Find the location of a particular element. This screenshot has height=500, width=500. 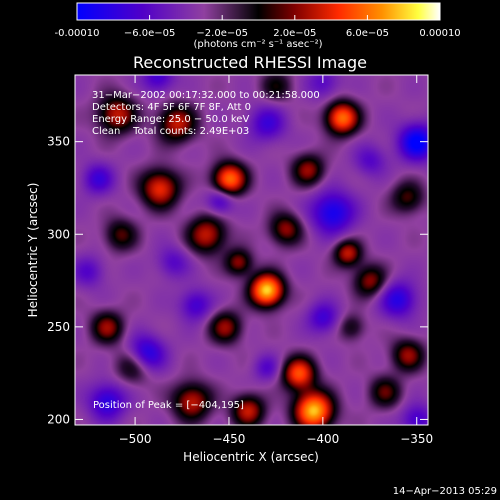

colorbar-tick-label: 0.00010 is located at coordinates (439, 33).